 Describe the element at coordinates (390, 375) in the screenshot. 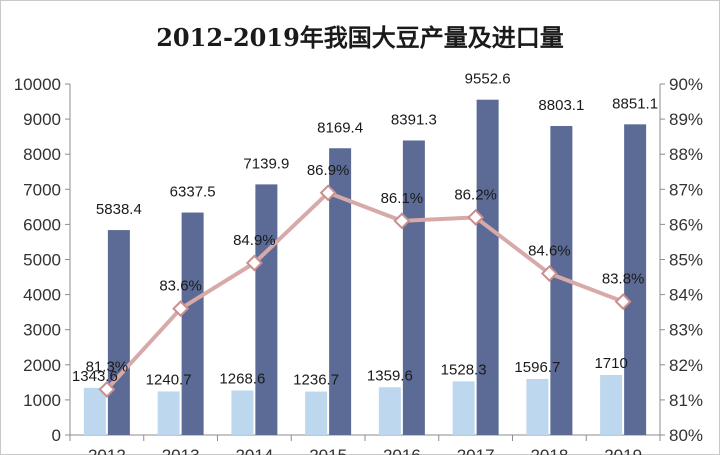

I see `data-label-production: 1359.6` at that location.